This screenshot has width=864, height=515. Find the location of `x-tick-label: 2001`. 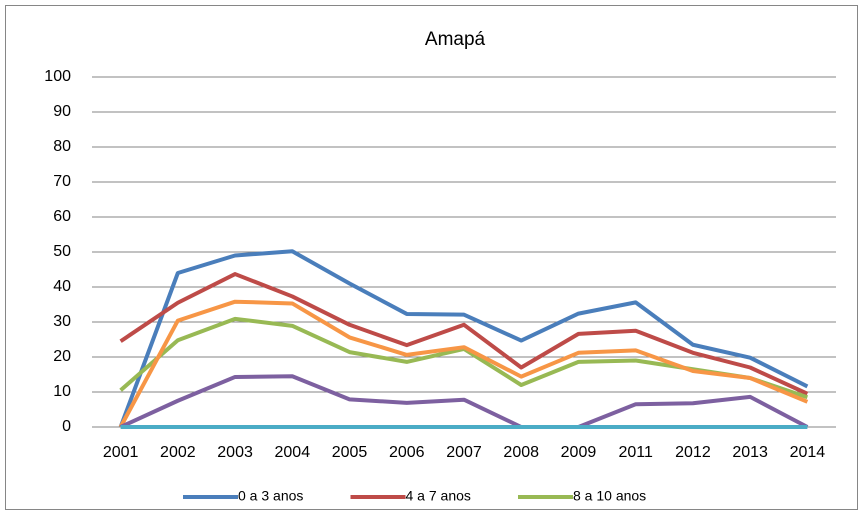

x-tick-label: 2001 is located at coordinates (121, 452).